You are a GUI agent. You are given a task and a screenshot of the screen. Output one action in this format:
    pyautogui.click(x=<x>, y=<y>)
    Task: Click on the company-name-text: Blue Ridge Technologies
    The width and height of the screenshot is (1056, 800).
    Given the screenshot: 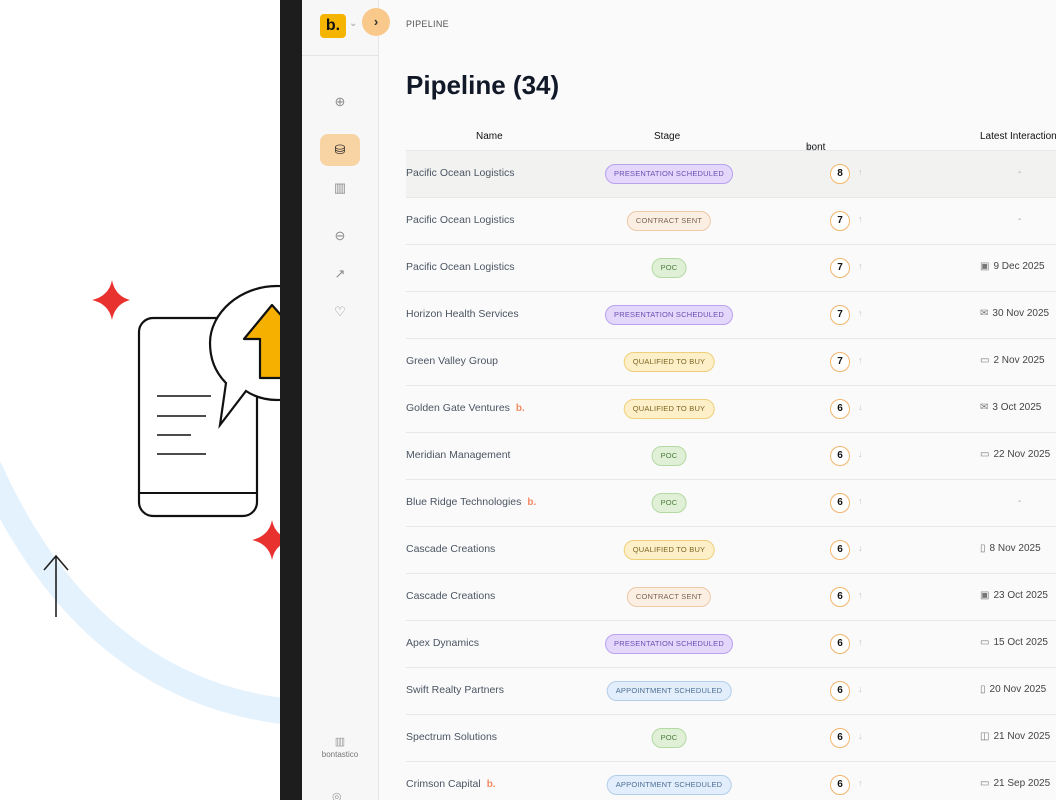 What is the action you would take?
    pyautogui.click(x=464, y=502)
    